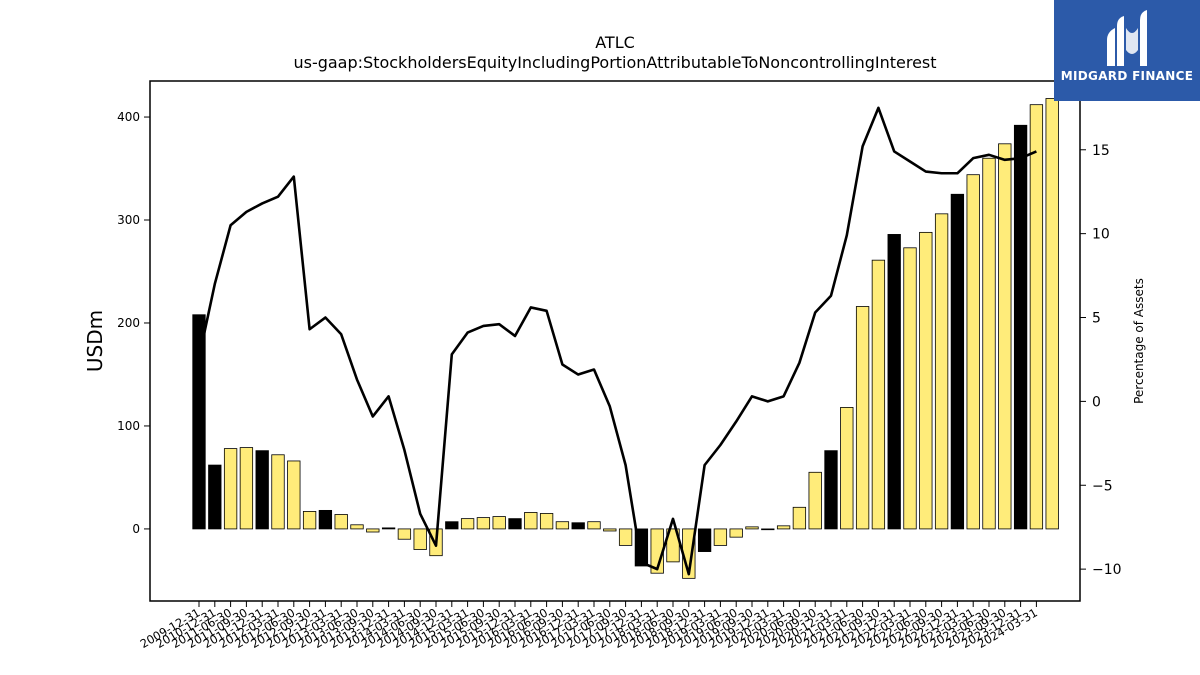  I want to click on brand-logo: MIDGARD FINANCE, so click(1127, 50).